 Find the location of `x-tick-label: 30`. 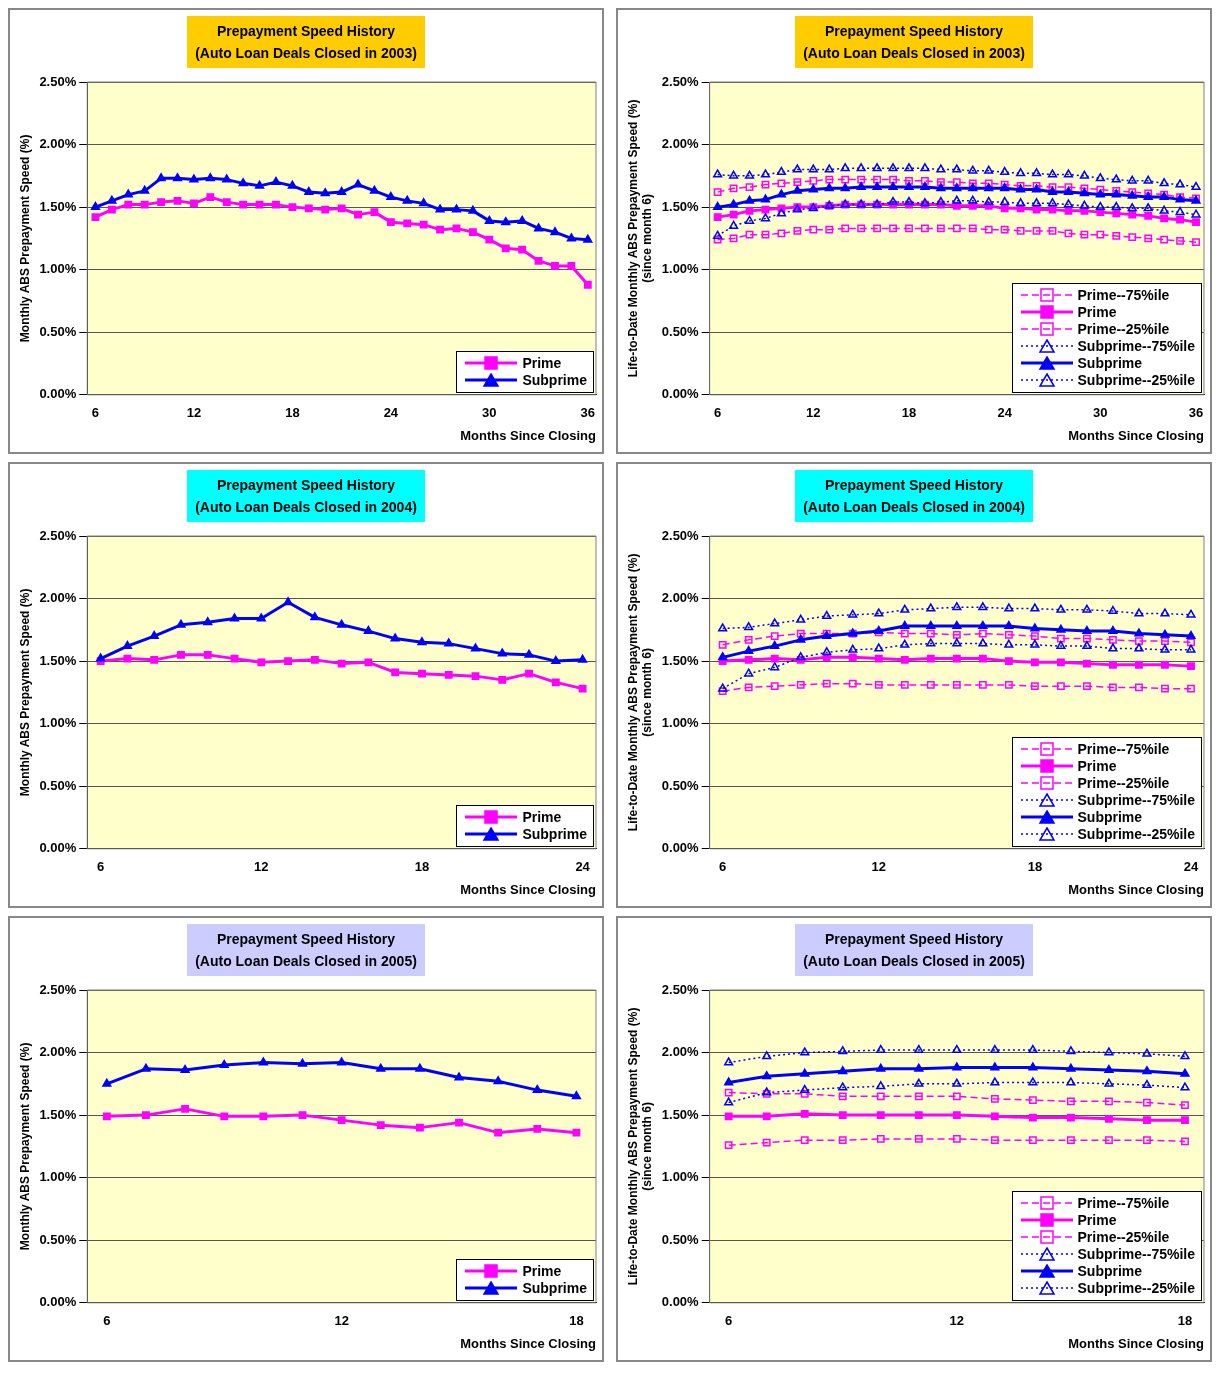

x-tick-label: 30 is located at coordinates (489, 413).